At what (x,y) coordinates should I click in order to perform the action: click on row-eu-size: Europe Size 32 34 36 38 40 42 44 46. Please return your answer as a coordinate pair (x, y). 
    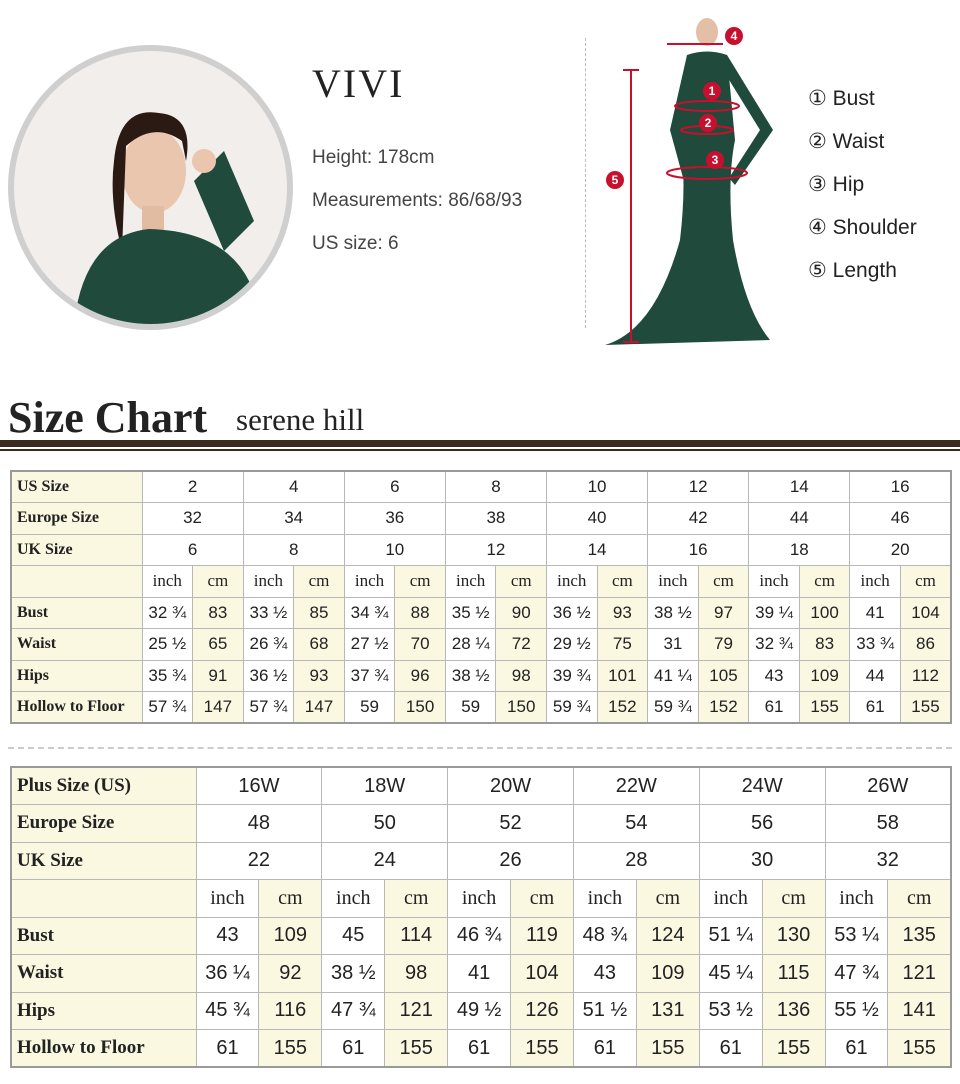
    Looking at the image, I should click on (481, 518).